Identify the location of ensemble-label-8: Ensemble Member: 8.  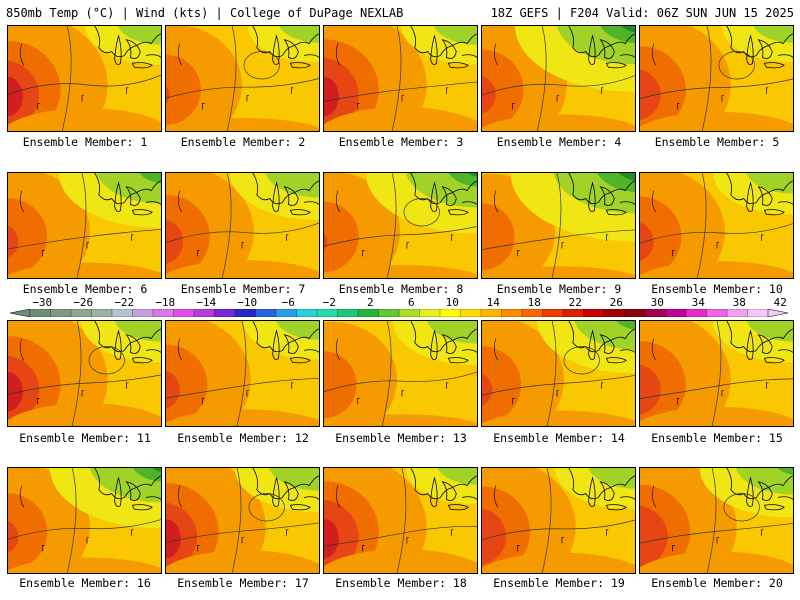
(401, 289).